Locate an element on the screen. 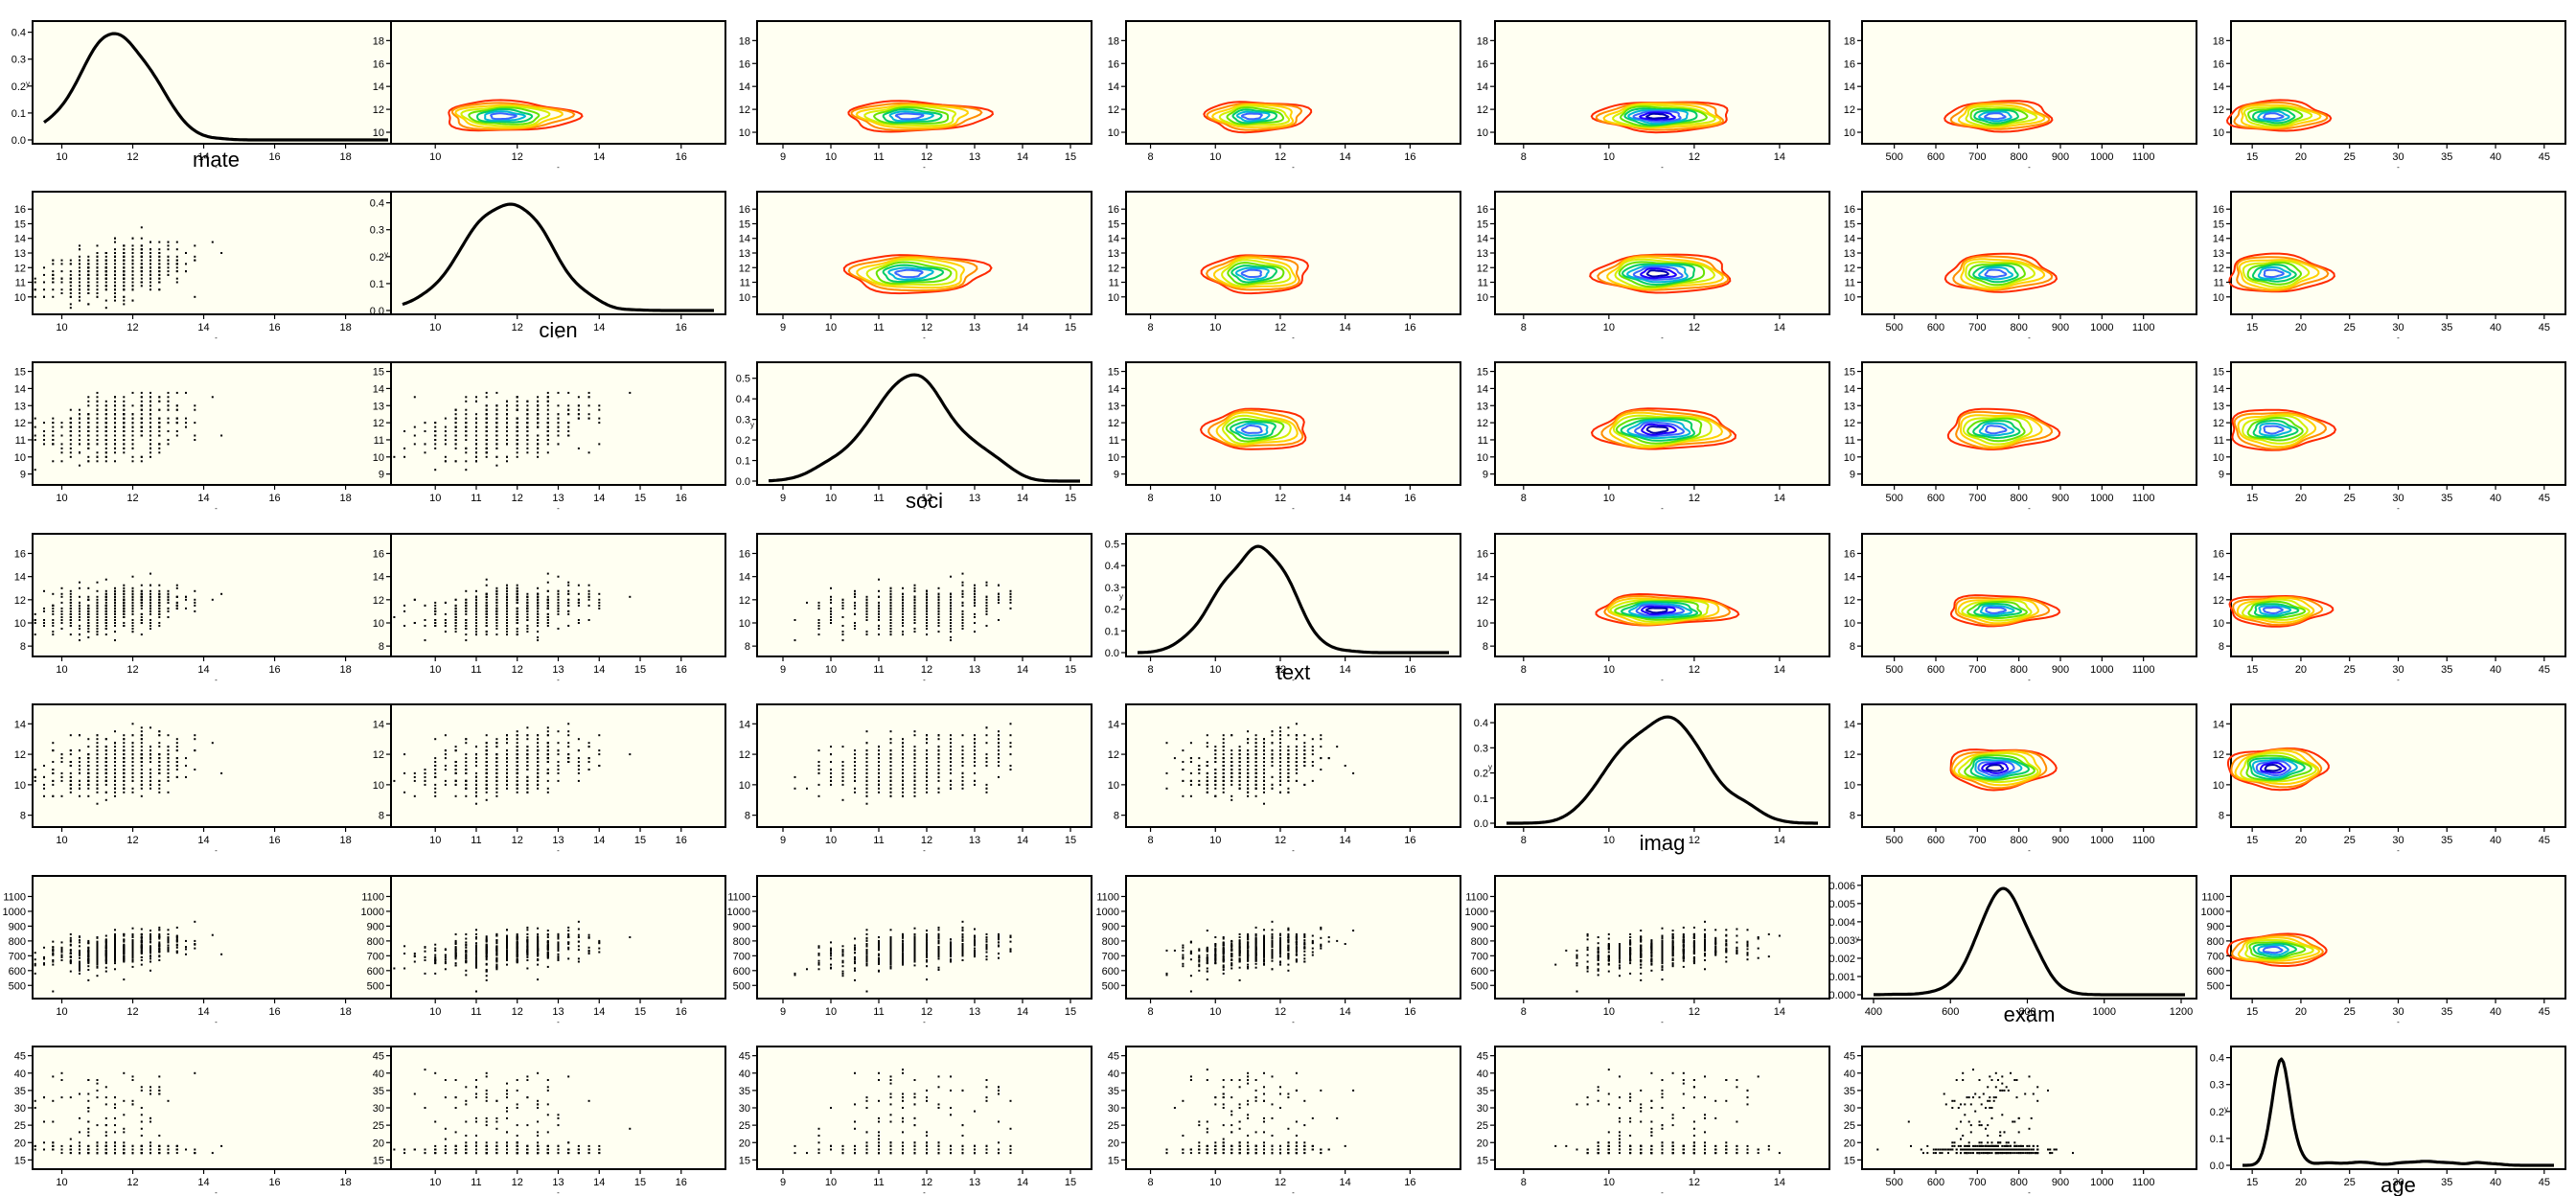 The height and width of the screenshot is (1196, 2576). y-tick-label: 0.0 is located at coordinates (19, 141).